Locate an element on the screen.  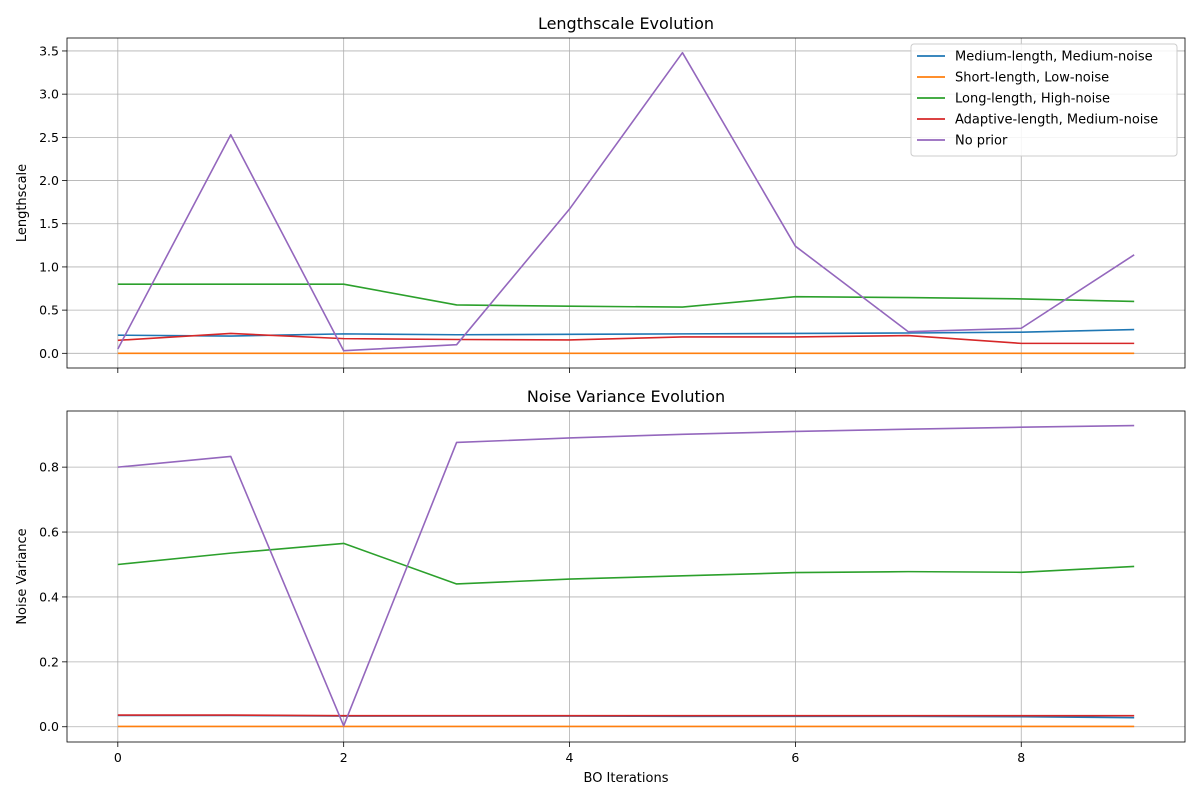
x-axis-label: BO Iterations is located at coordinates (626, 778).